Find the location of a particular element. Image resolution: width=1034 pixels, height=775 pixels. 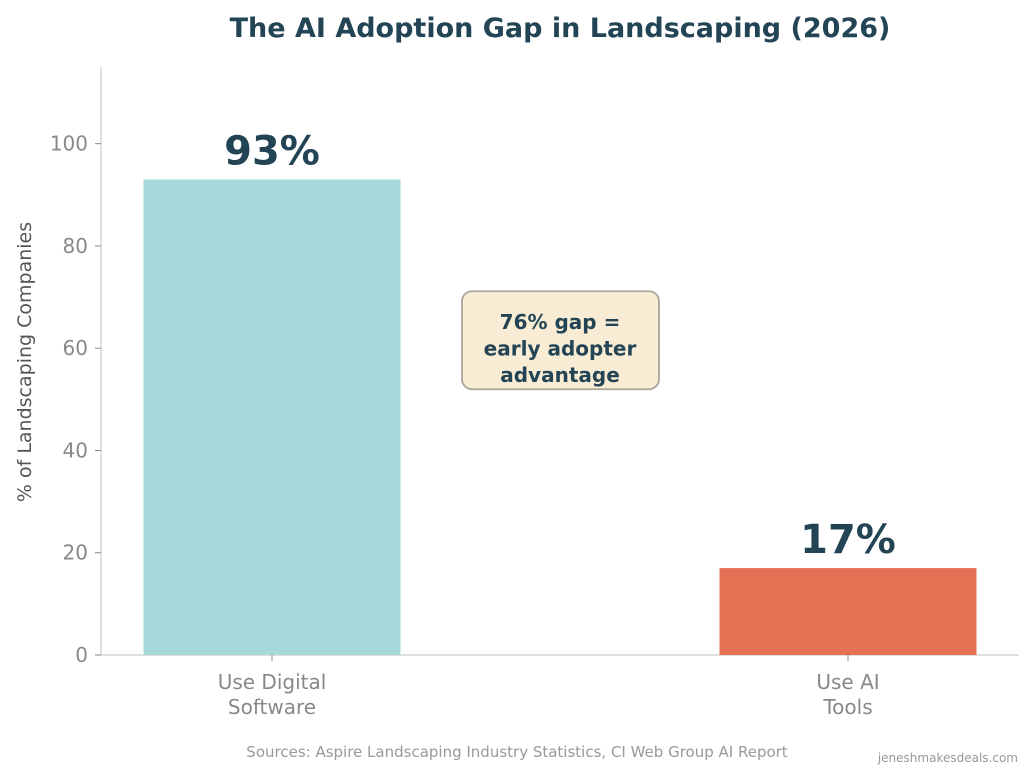

y-tick-label: 20 is located at coordinates (75, 553).